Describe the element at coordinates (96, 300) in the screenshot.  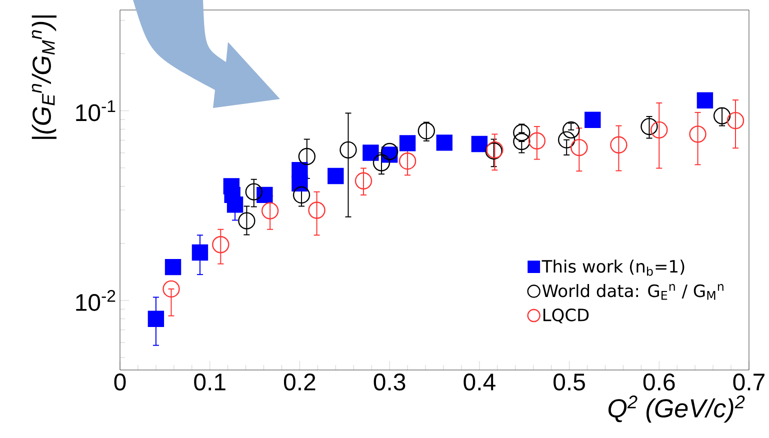
I see `y-tick-label: 10$^{-2}$` at that location.